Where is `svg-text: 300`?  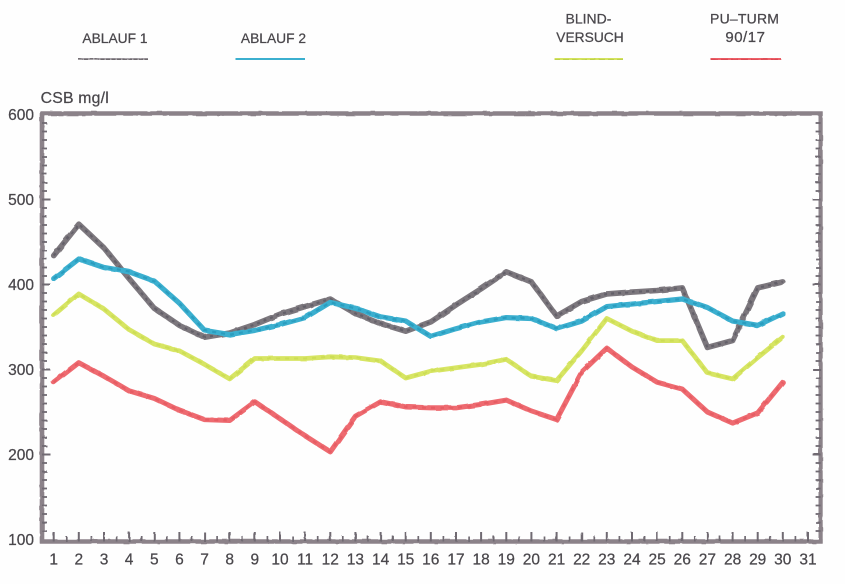 svg-text: 300 is located at coordinates (21, 370).